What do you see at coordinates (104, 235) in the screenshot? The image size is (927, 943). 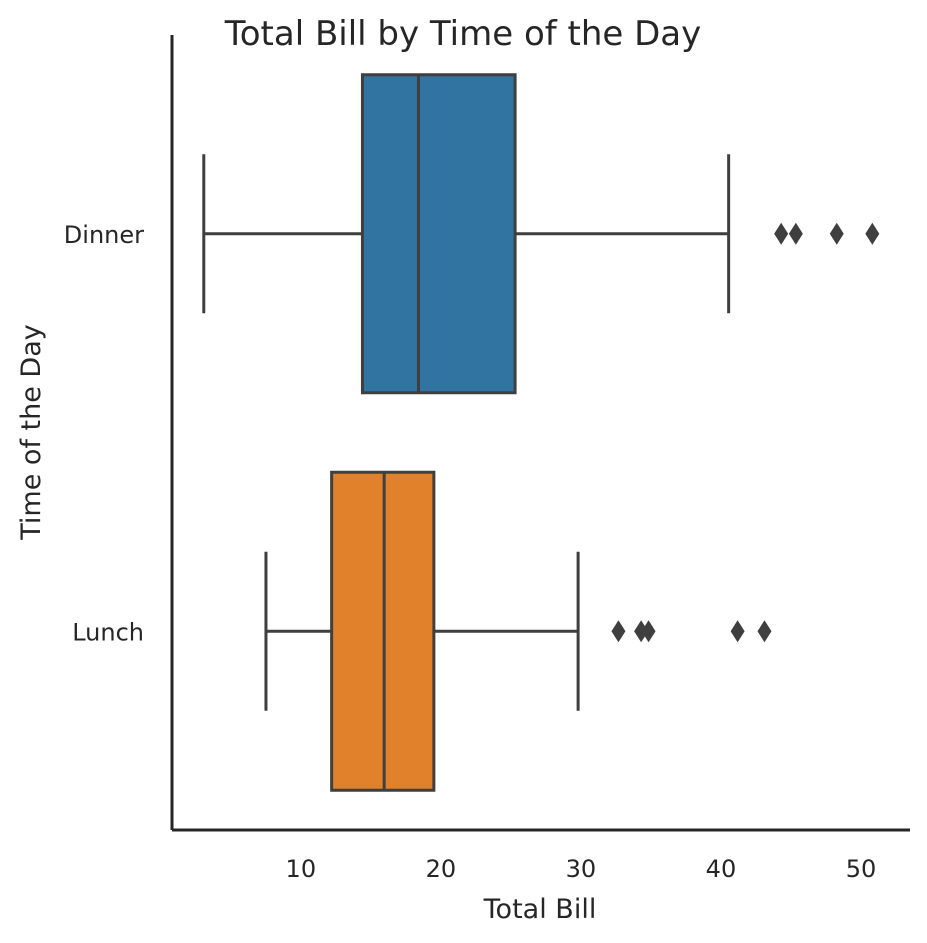 I see `y-tick-label: Dinner` at bounding box center [104, 235].